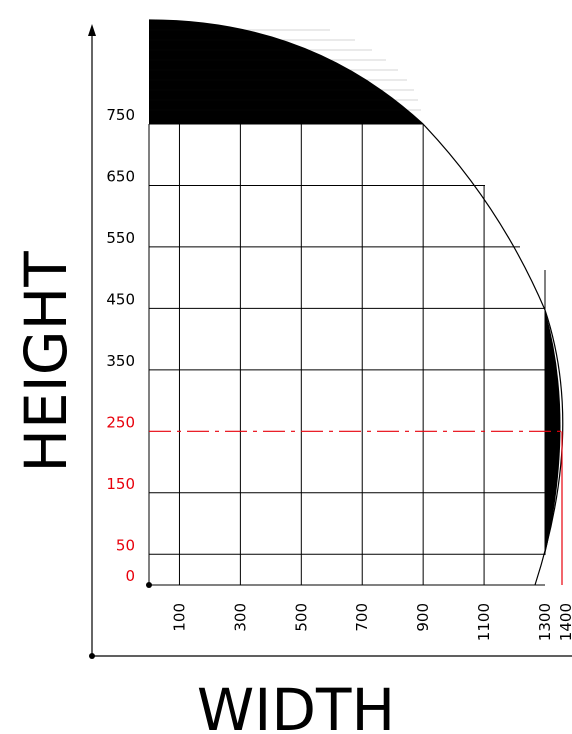 This screenshot has height=734, width=572. I want to click on x-tick-label: 900, so click(423, 617).